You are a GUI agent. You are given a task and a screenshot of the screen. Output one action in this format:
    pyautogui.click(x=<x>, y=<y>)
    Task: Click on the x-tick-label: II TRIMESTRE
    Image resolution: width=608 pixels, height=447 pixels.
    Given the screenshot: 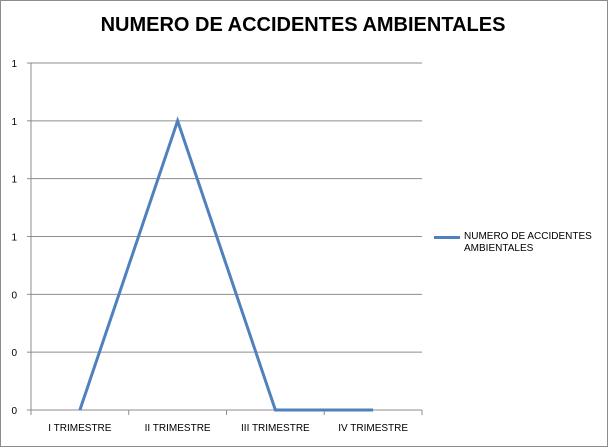 What is the action you would take?
    pyautogui.click(x=178, y=428)
    